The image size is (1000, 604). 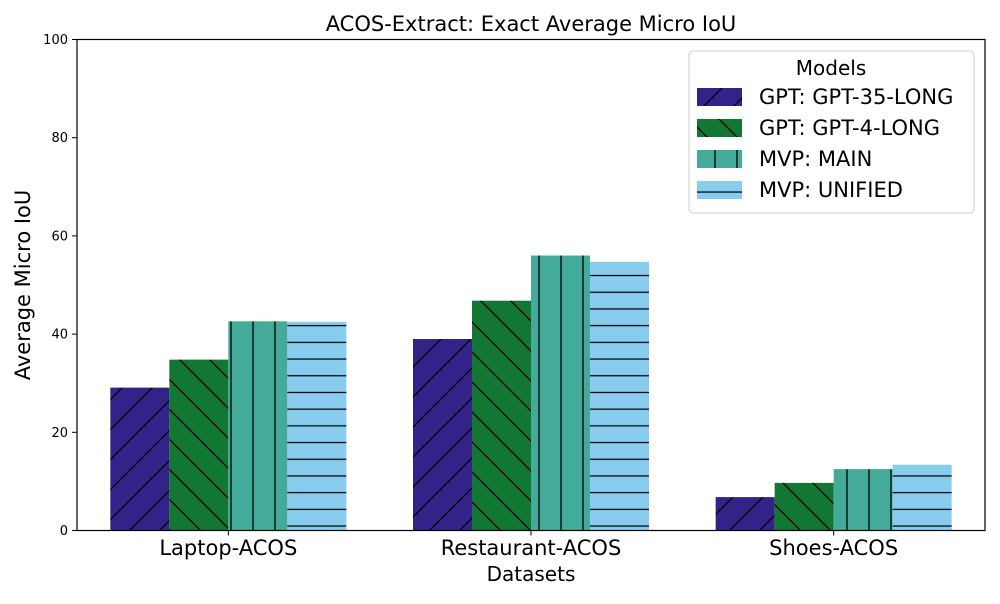 What do you see at coordinates (60, 286) in the screenshot?
I see `y-axis: 0 20 40 60 80 100` at bounding box center [60, 286].